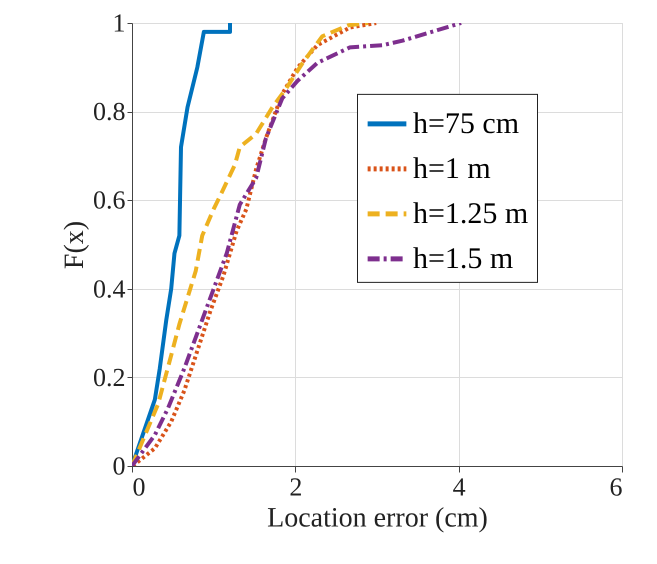 The image size is (657, 564). I want to click on x-tick-label: 4, so click(459, 487).